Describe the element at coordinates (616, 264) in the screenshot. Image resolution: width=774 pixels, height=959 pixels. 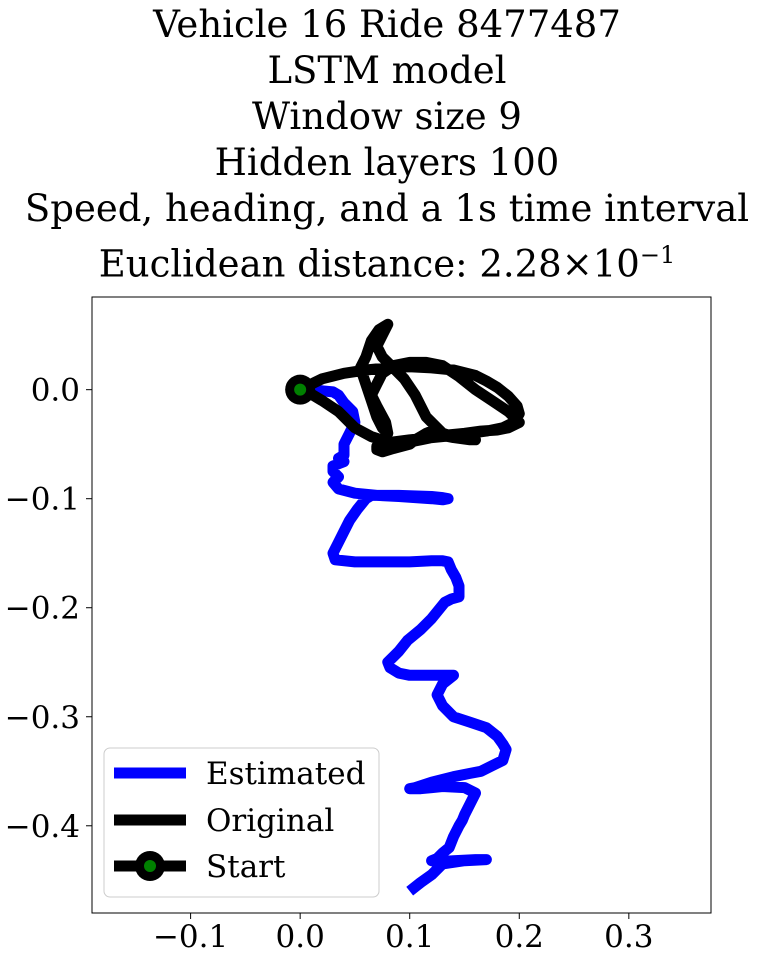
I see `metric-base: 10` at that location.